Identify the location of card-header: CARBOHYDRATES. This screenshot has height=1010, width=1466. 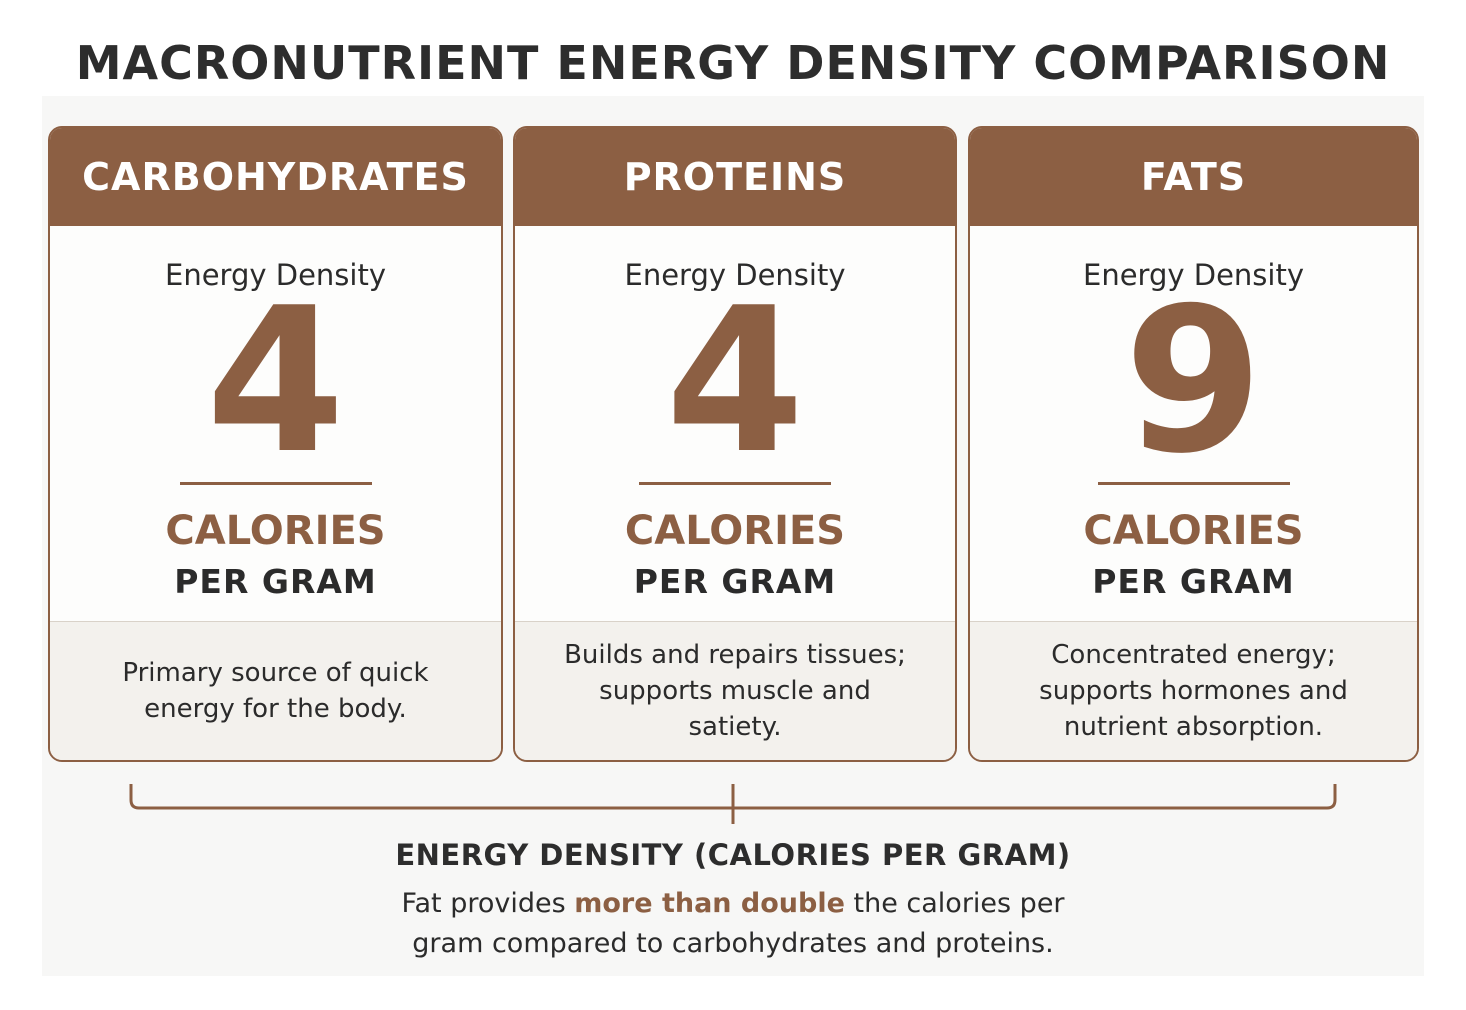
(275, 177).